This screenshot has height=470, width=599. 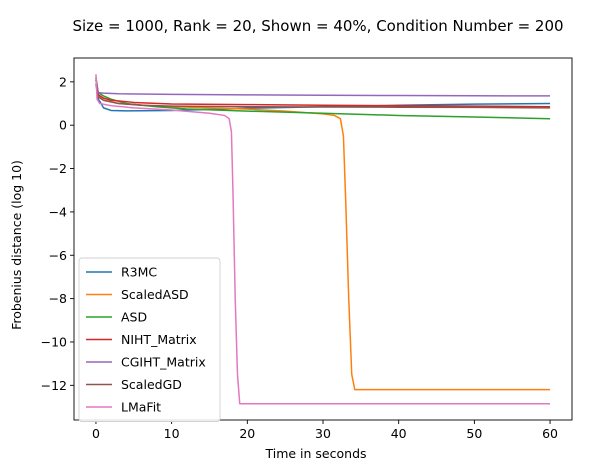 What do you see at coordinates (323, 88) in the screenshot?
I see `series-line-cgiht-matrix` at bounding box center [323, 88].